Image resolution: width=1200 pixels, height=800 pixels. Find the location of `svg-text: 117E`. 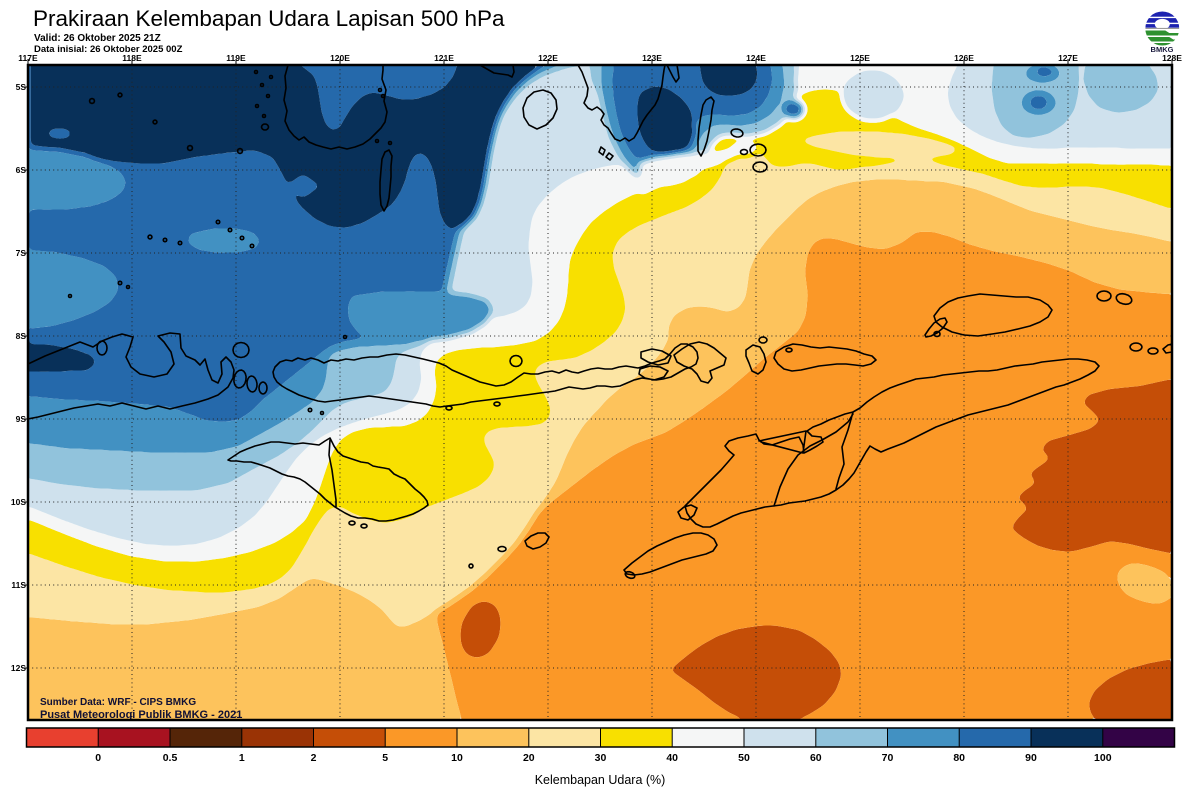

svg-text: 117E is located at coordinates (28, 58).